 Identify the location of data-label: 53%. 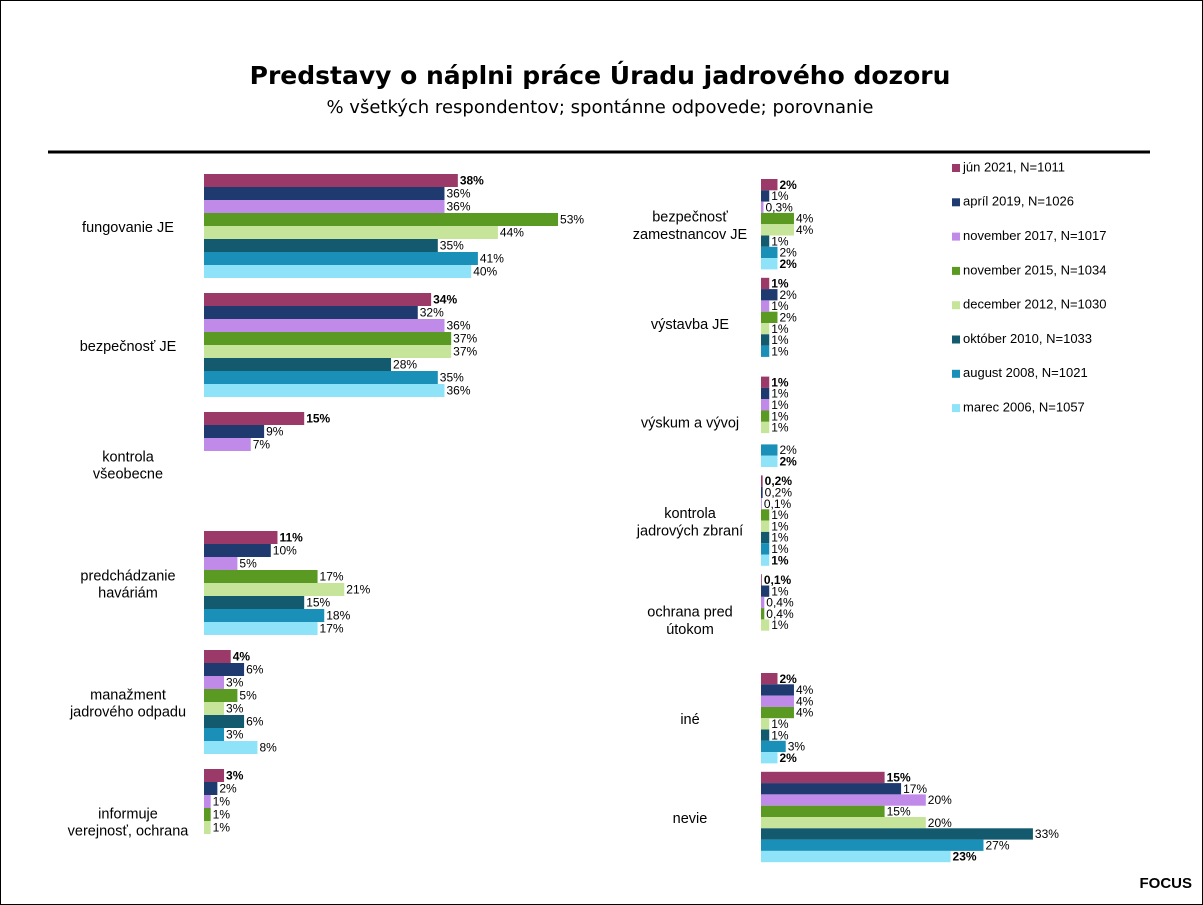
(572, 220).